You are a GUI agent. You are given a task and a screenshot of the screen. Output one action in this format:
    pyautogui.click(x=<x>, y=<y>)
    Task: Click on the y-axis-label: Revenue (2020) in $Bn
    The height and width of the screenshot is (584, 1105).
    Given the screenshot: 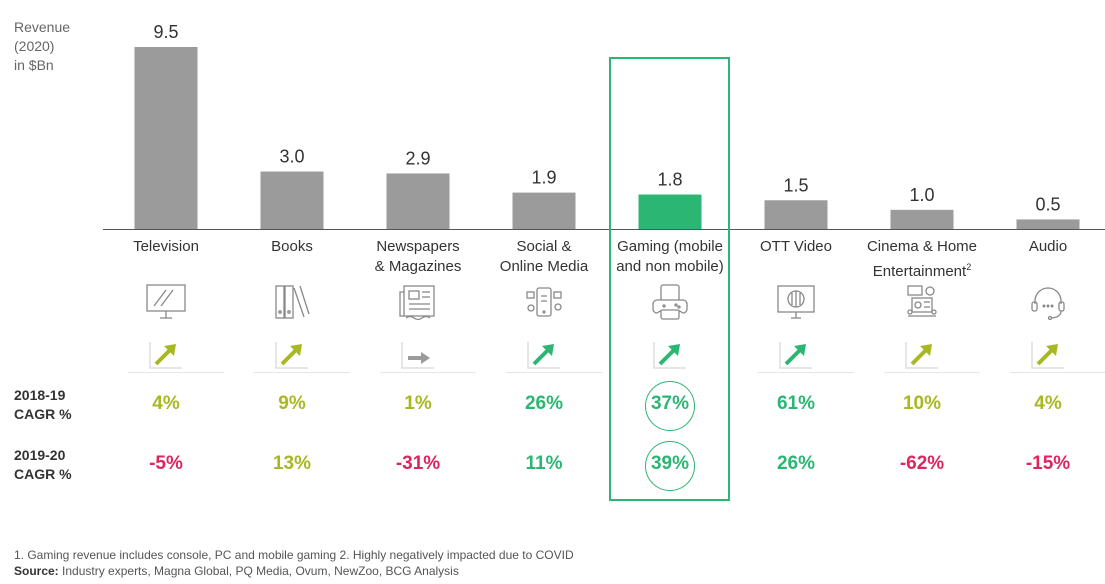 What is the action you would take?
    pyautogui.click(x=54, y=46)
    